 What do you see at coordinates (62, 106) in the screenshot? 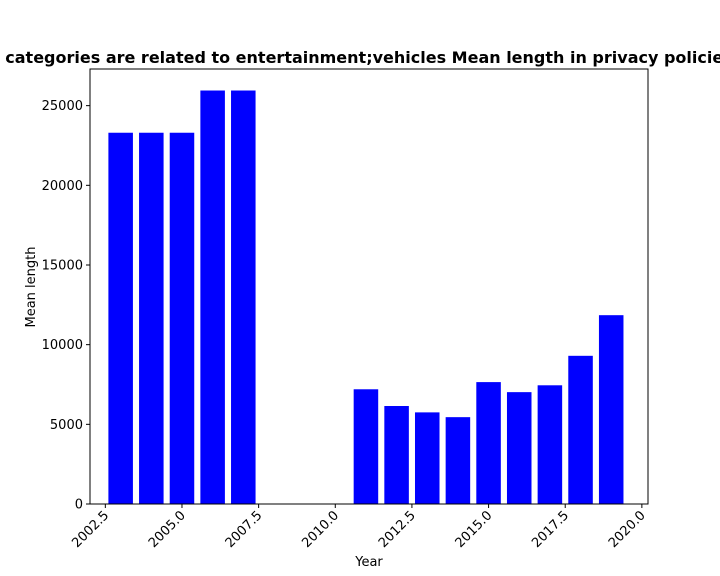
I see `y-tick-label: 25000` at bounding box center [62, 106].